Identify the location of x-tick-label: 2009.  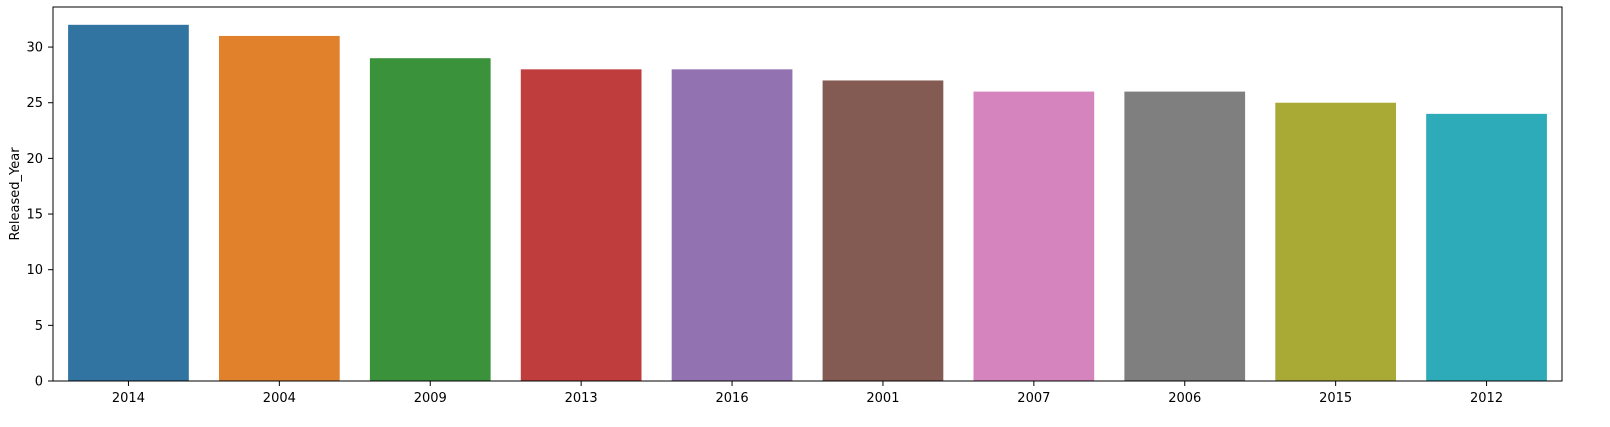
(430, 398).